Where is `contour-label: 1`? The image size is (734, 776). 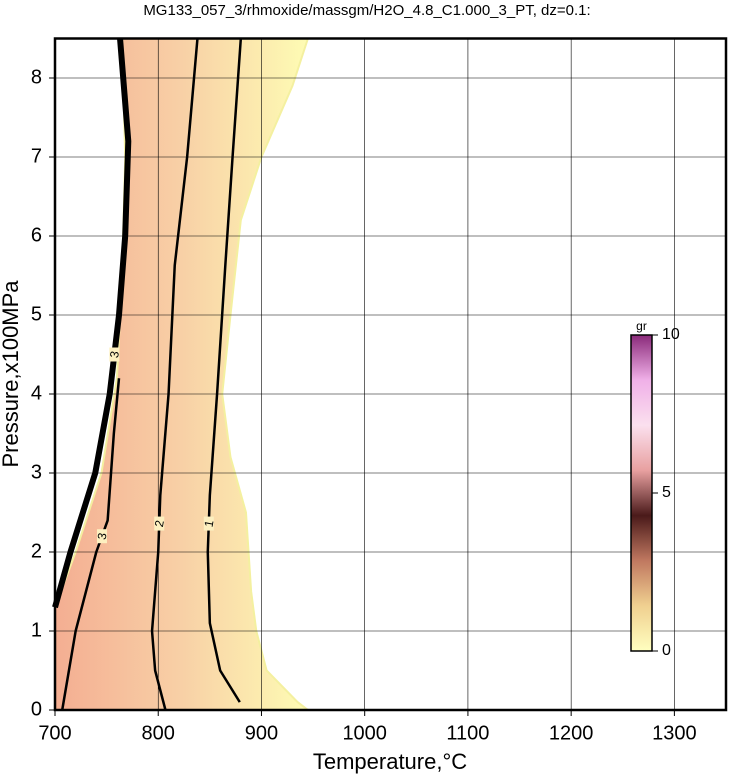 contour-label: 1 is located at coordinates (209, 523).